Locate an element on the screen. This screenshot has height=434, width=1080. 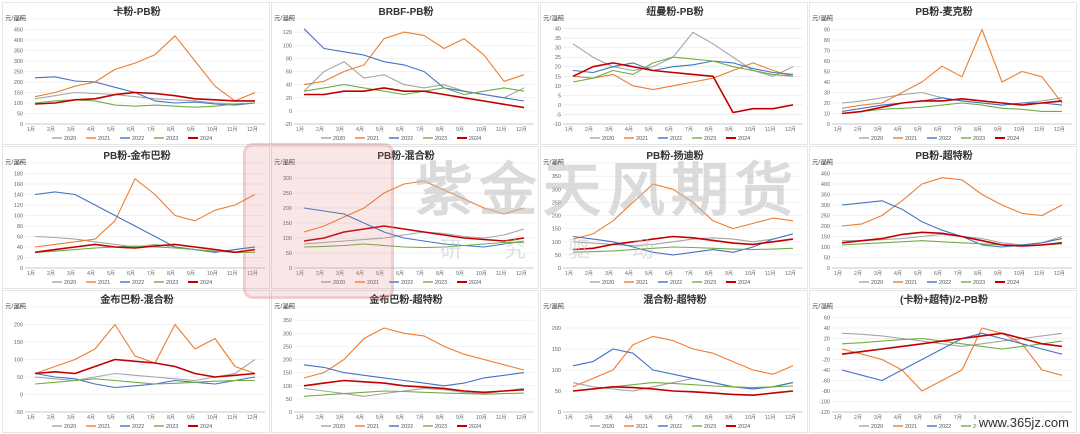
y-tick-label: 140 is located at coordinates (287, 20).